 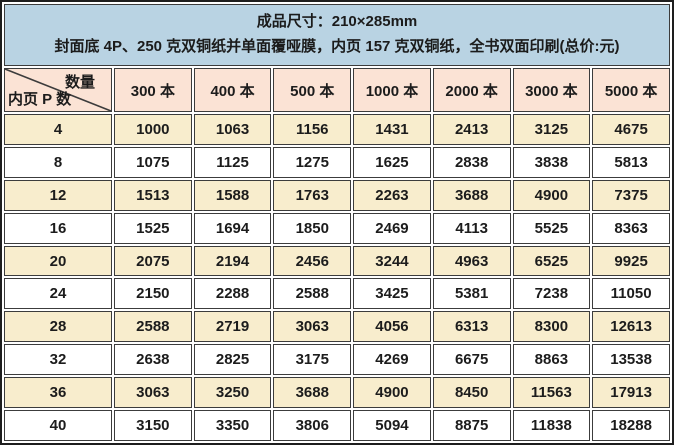 I want to click on column-header-quantity: 2000 本, so click(x=471, y=90).